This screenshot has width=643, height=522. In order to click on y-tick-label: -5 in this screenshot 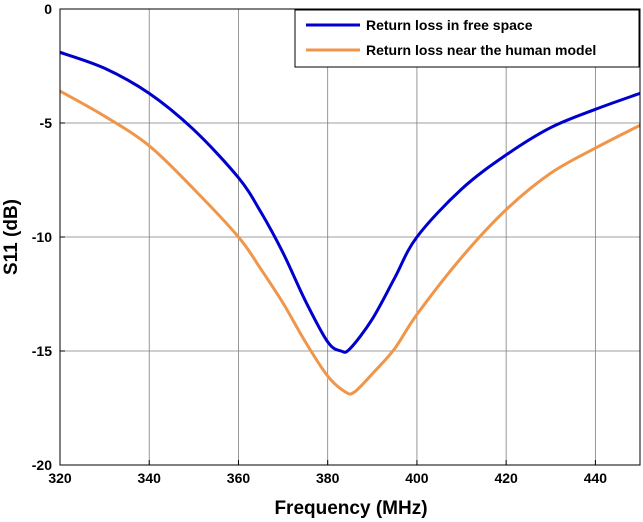, I will do `click(46, 123)`.